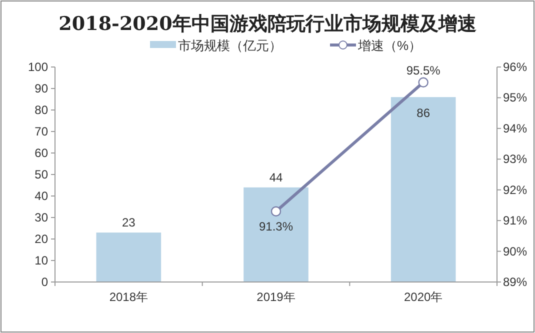 The width and height of the screenshot is (535, 333). What do you see at coordinates (276, 226) in the screenshot?
I see `data-label: 91.3%` at bounding box center [276, 226].